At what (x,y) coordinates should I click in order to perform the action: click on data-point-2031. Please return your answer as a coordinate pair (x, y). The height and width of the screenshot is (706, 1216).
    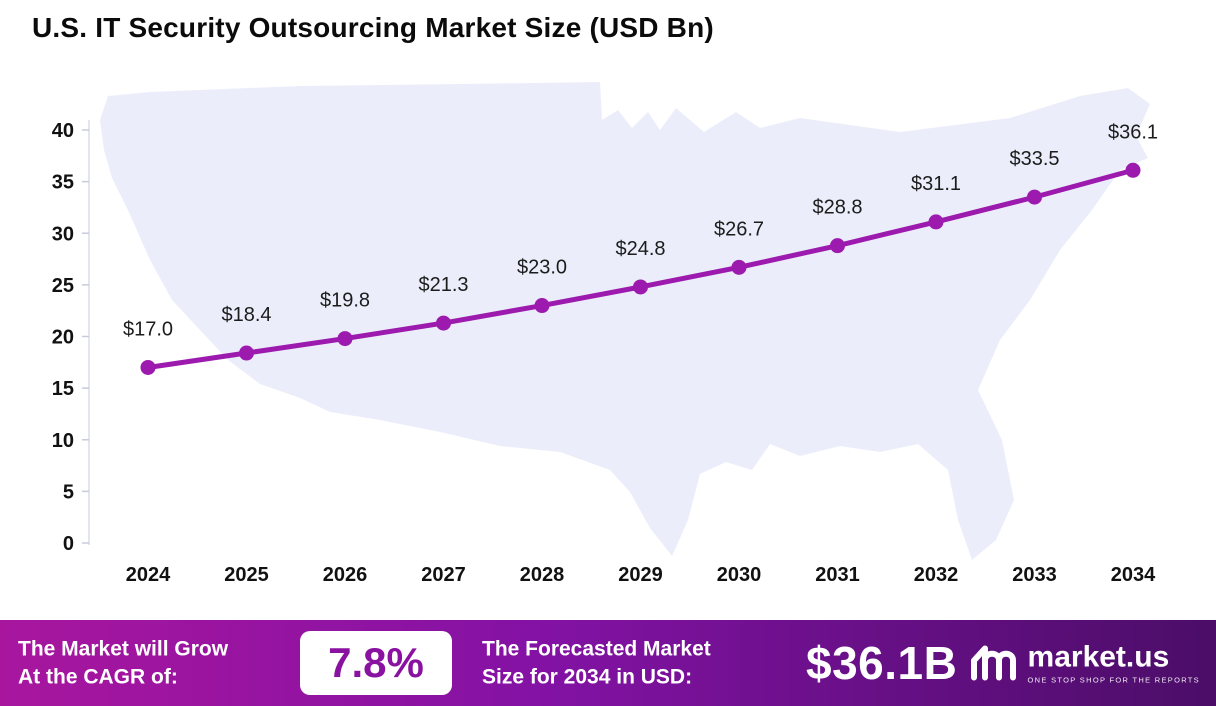
    Looking at the image, I should click on (837, 246).